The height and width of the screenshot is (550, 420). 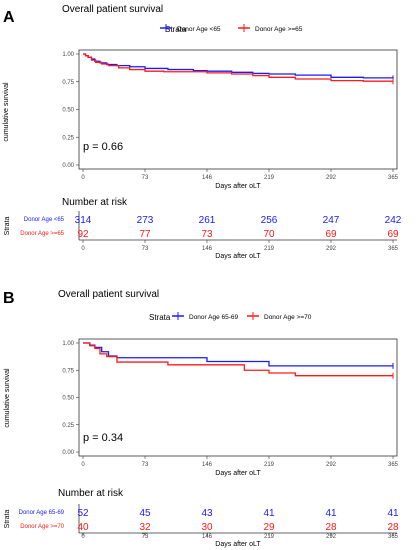 What do you see at coordinates (42, 527) in the screenshot?
I see `risk-row-label: Donor Age >=70` at bounding box center [42, 527].